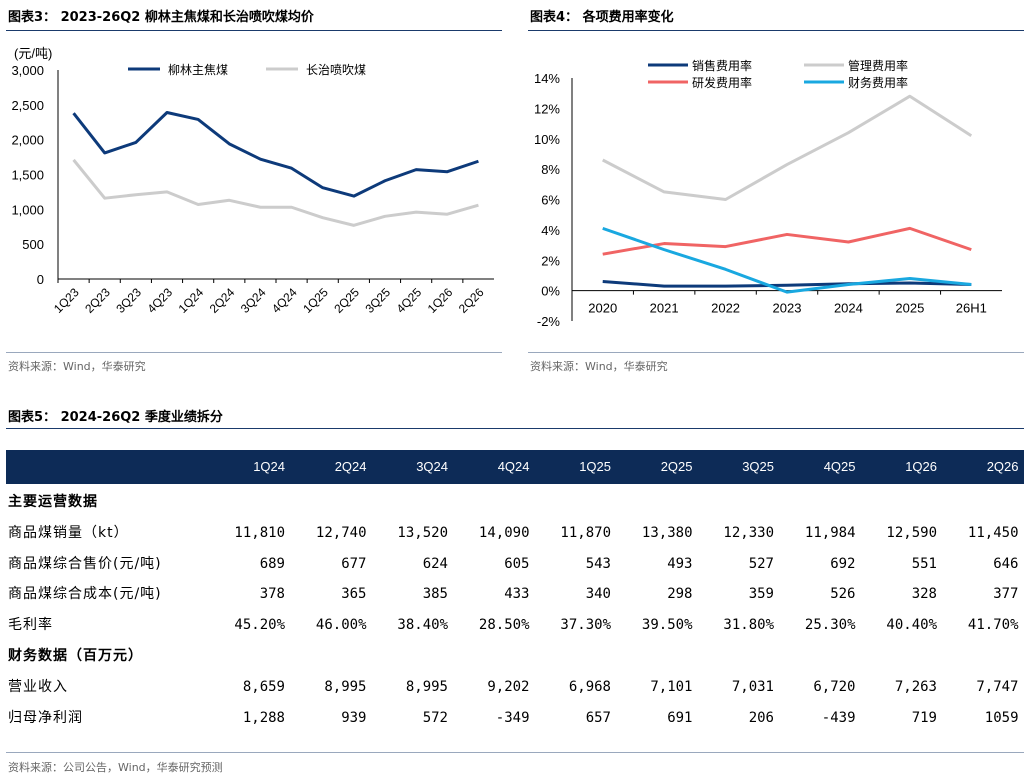 The height and width of the screenshot is (779, 1030). What do you see at coordinates (547, 108) in the screenshot?
I see `fig4-y-tick: 12%` at bounding box center [547, 108].